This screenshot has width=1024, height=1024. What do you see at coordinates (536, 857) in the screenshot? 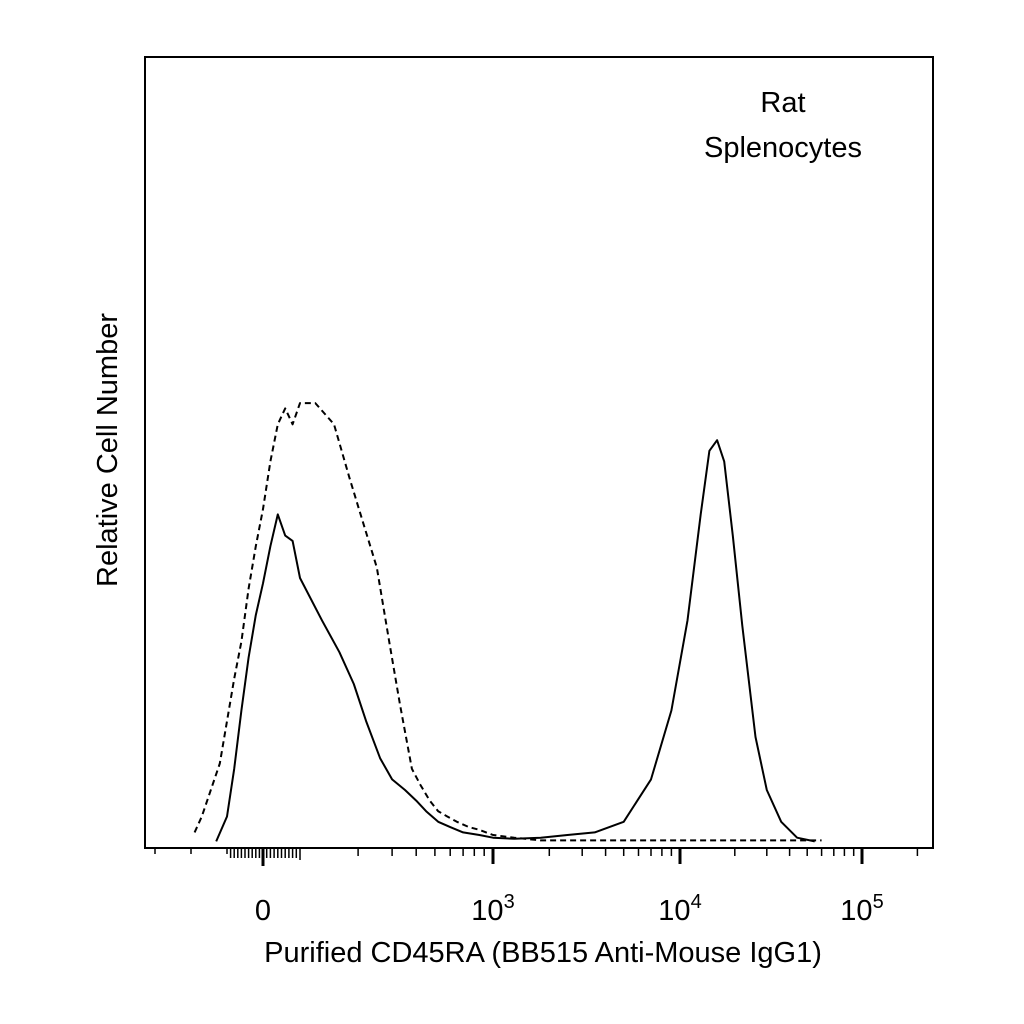
I see `x-axis-ticks` at bounding box center [536, 857].